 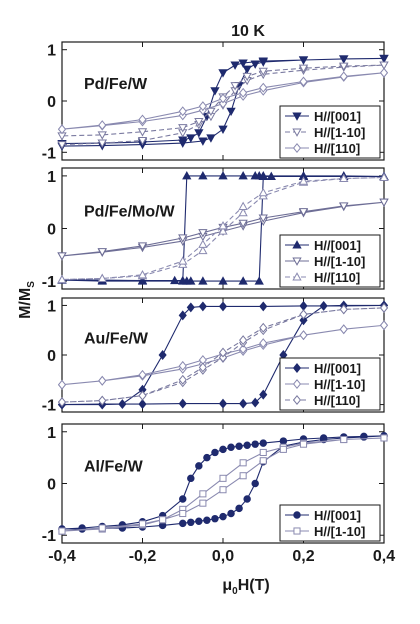 What do you see at coordinates (143, 556) in the screenshot?
I see `x-tick-label: -0,2` at bounding box center [143, 556].